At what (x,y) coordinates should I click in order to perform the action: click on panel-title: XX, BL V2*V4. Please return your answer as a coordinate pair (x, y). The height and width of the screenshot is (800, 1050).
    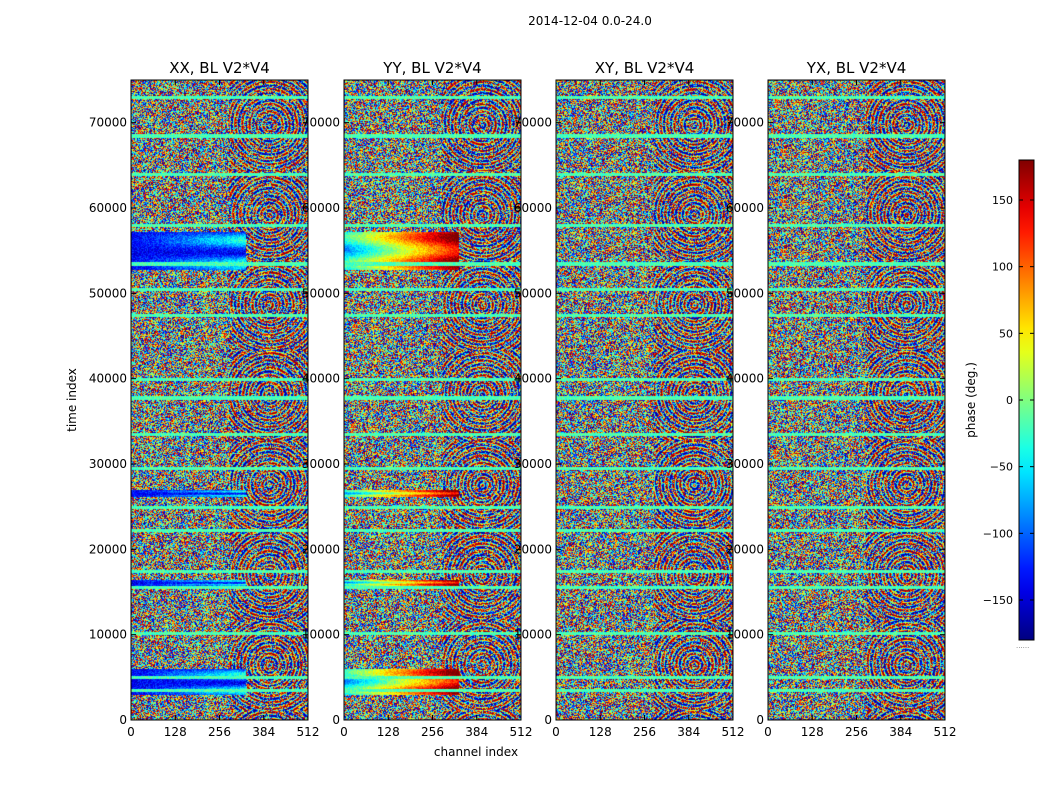
    Looking at the image, I should click on (219, 68).